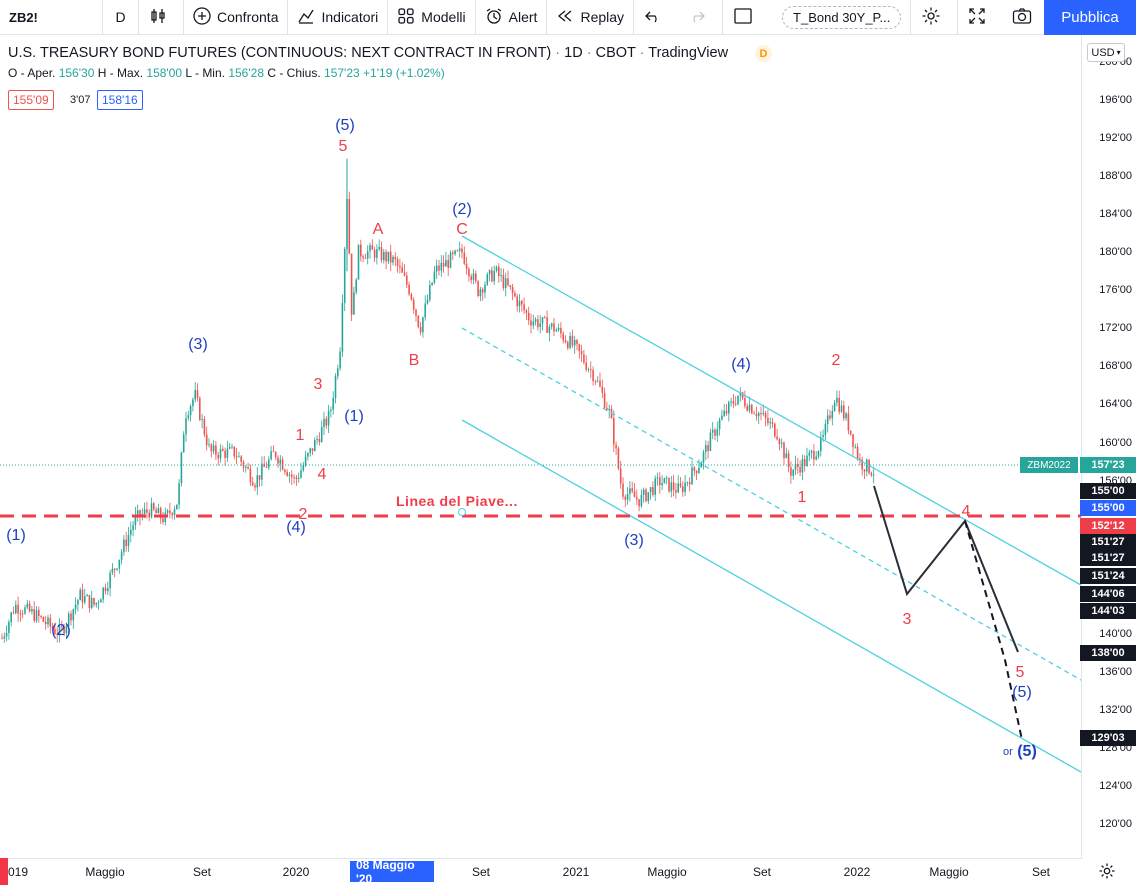 The width and height of the screenshot is (1136, 896). Describe the element at coordinates (161, 17) in the screenshot. I see `chart-type-button` at that location.